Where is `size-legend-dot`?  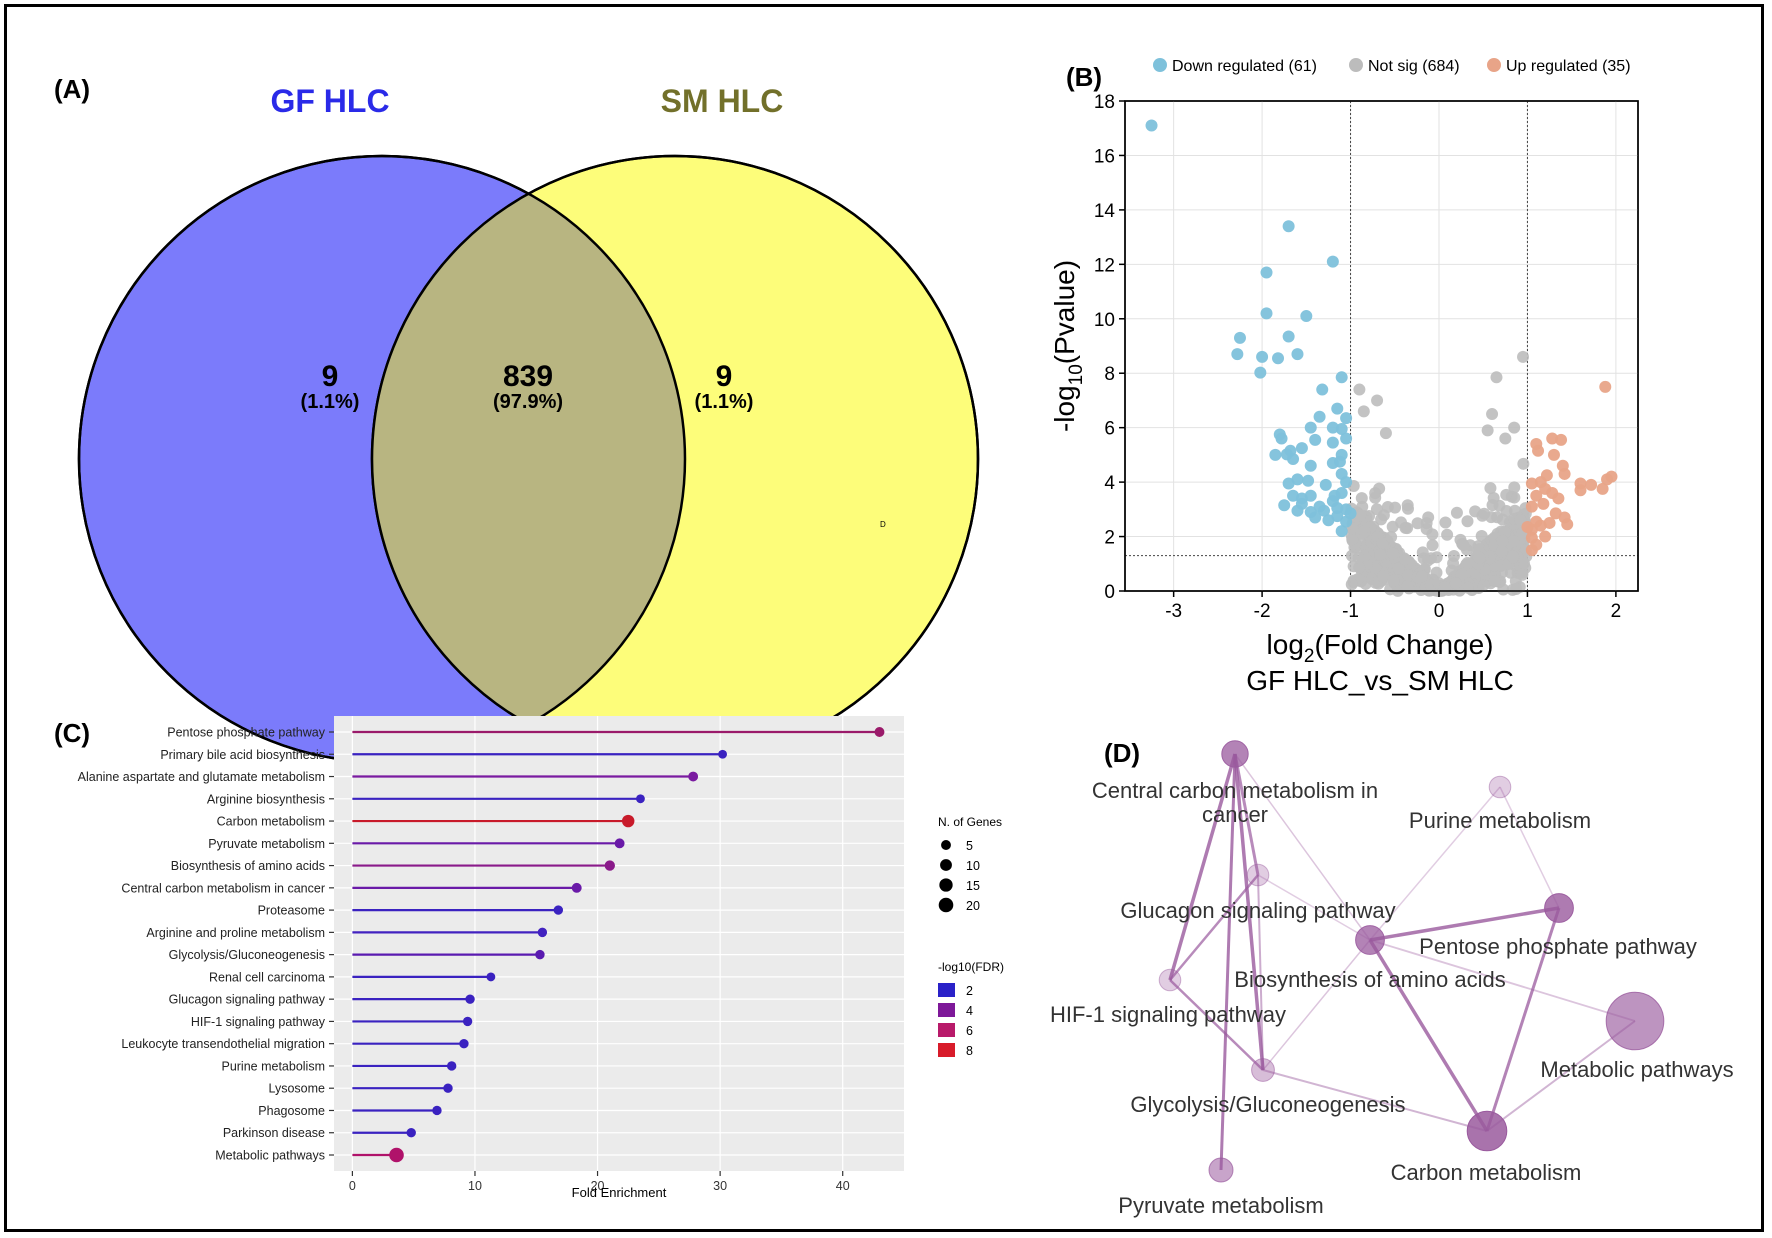
size-legend-dot is located at coordinates (946, 885).